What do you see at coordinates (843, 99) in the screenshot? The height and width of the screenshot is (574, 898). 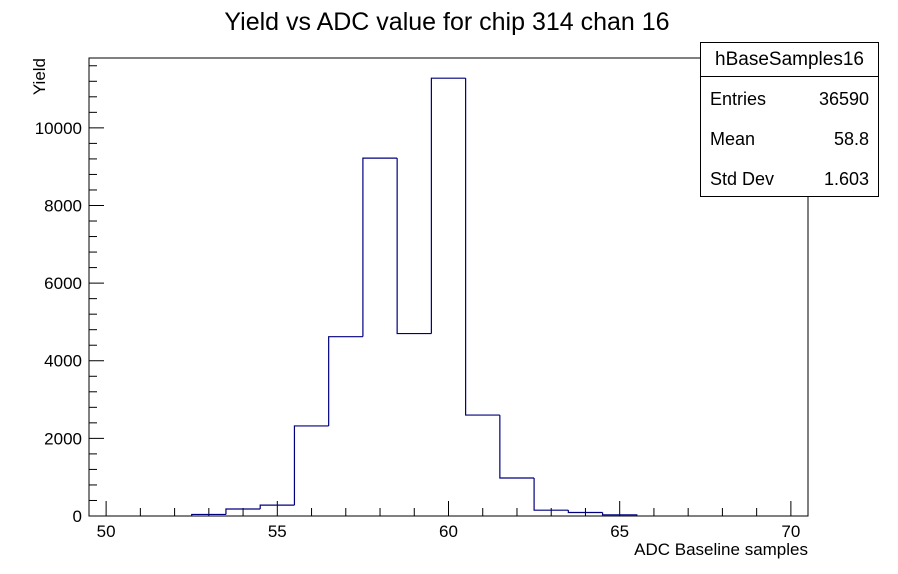 I see `stats-value: 36590` at bounding box center [843, 99].